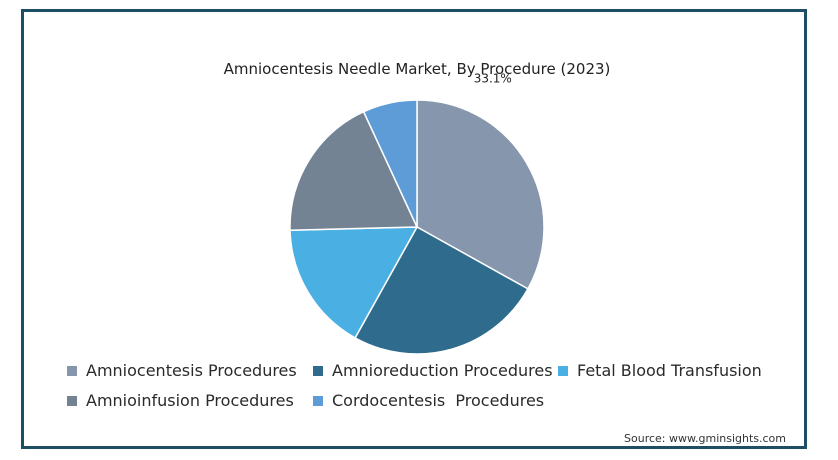 The image size is (838, 460). I want to click on legend-item-fetal-blood-transfusion: Fetal Blood Transfusion, so click(660, 370).